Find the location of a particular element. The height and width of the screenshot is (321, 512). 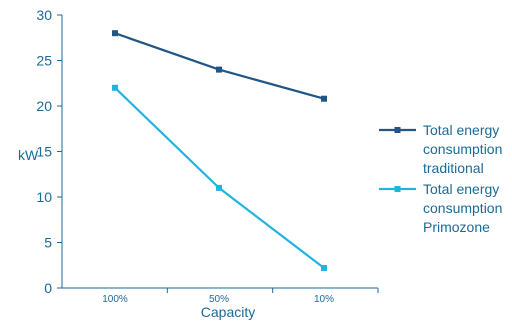

x-tick-label: 100% is located at coordinates (115, 299).